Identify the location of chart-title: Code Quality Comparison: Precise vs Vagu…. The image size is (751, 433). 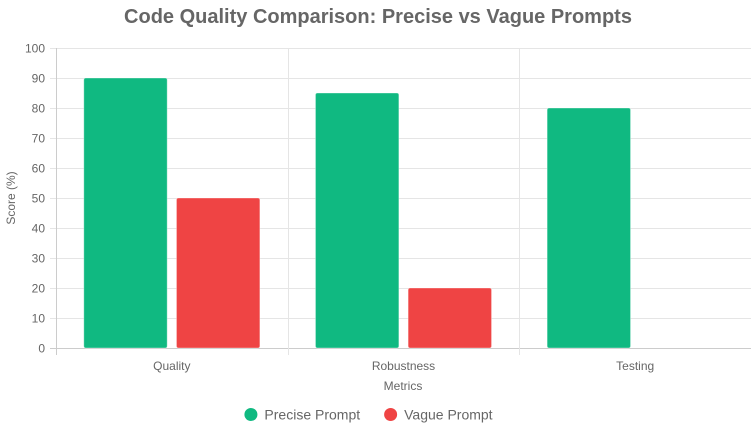
(378, 17).